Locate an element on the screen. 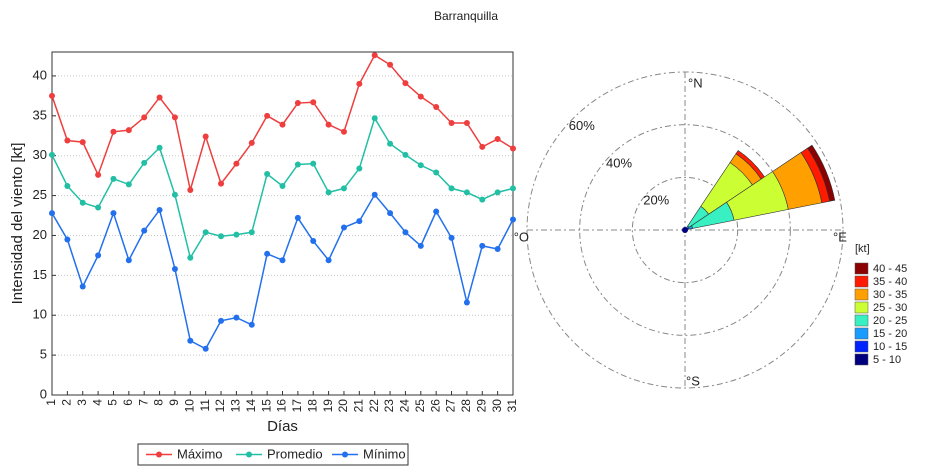  legend-label: 15 - 20 is located at coordinates (890, 334).